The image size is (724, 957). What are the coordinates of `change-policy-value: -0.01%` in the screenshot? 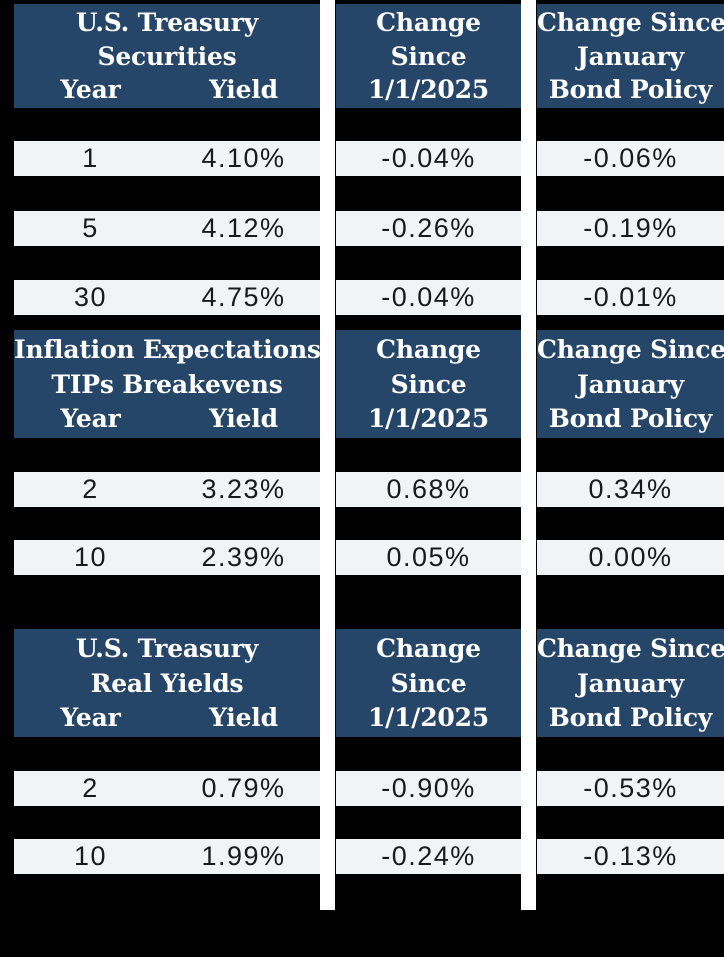 It's located at (630, 297).